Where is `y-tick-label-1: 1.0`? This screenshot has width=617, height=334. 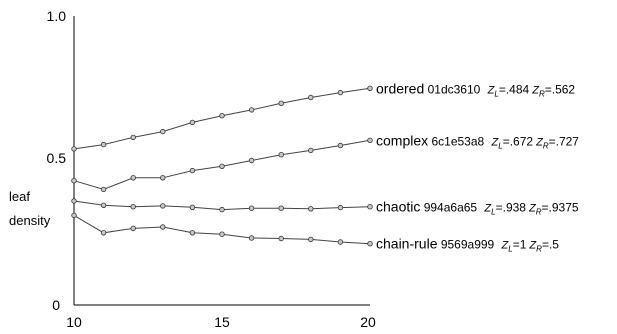
y-tick-label-1: 1.0 is located at coordinates (57, 16).